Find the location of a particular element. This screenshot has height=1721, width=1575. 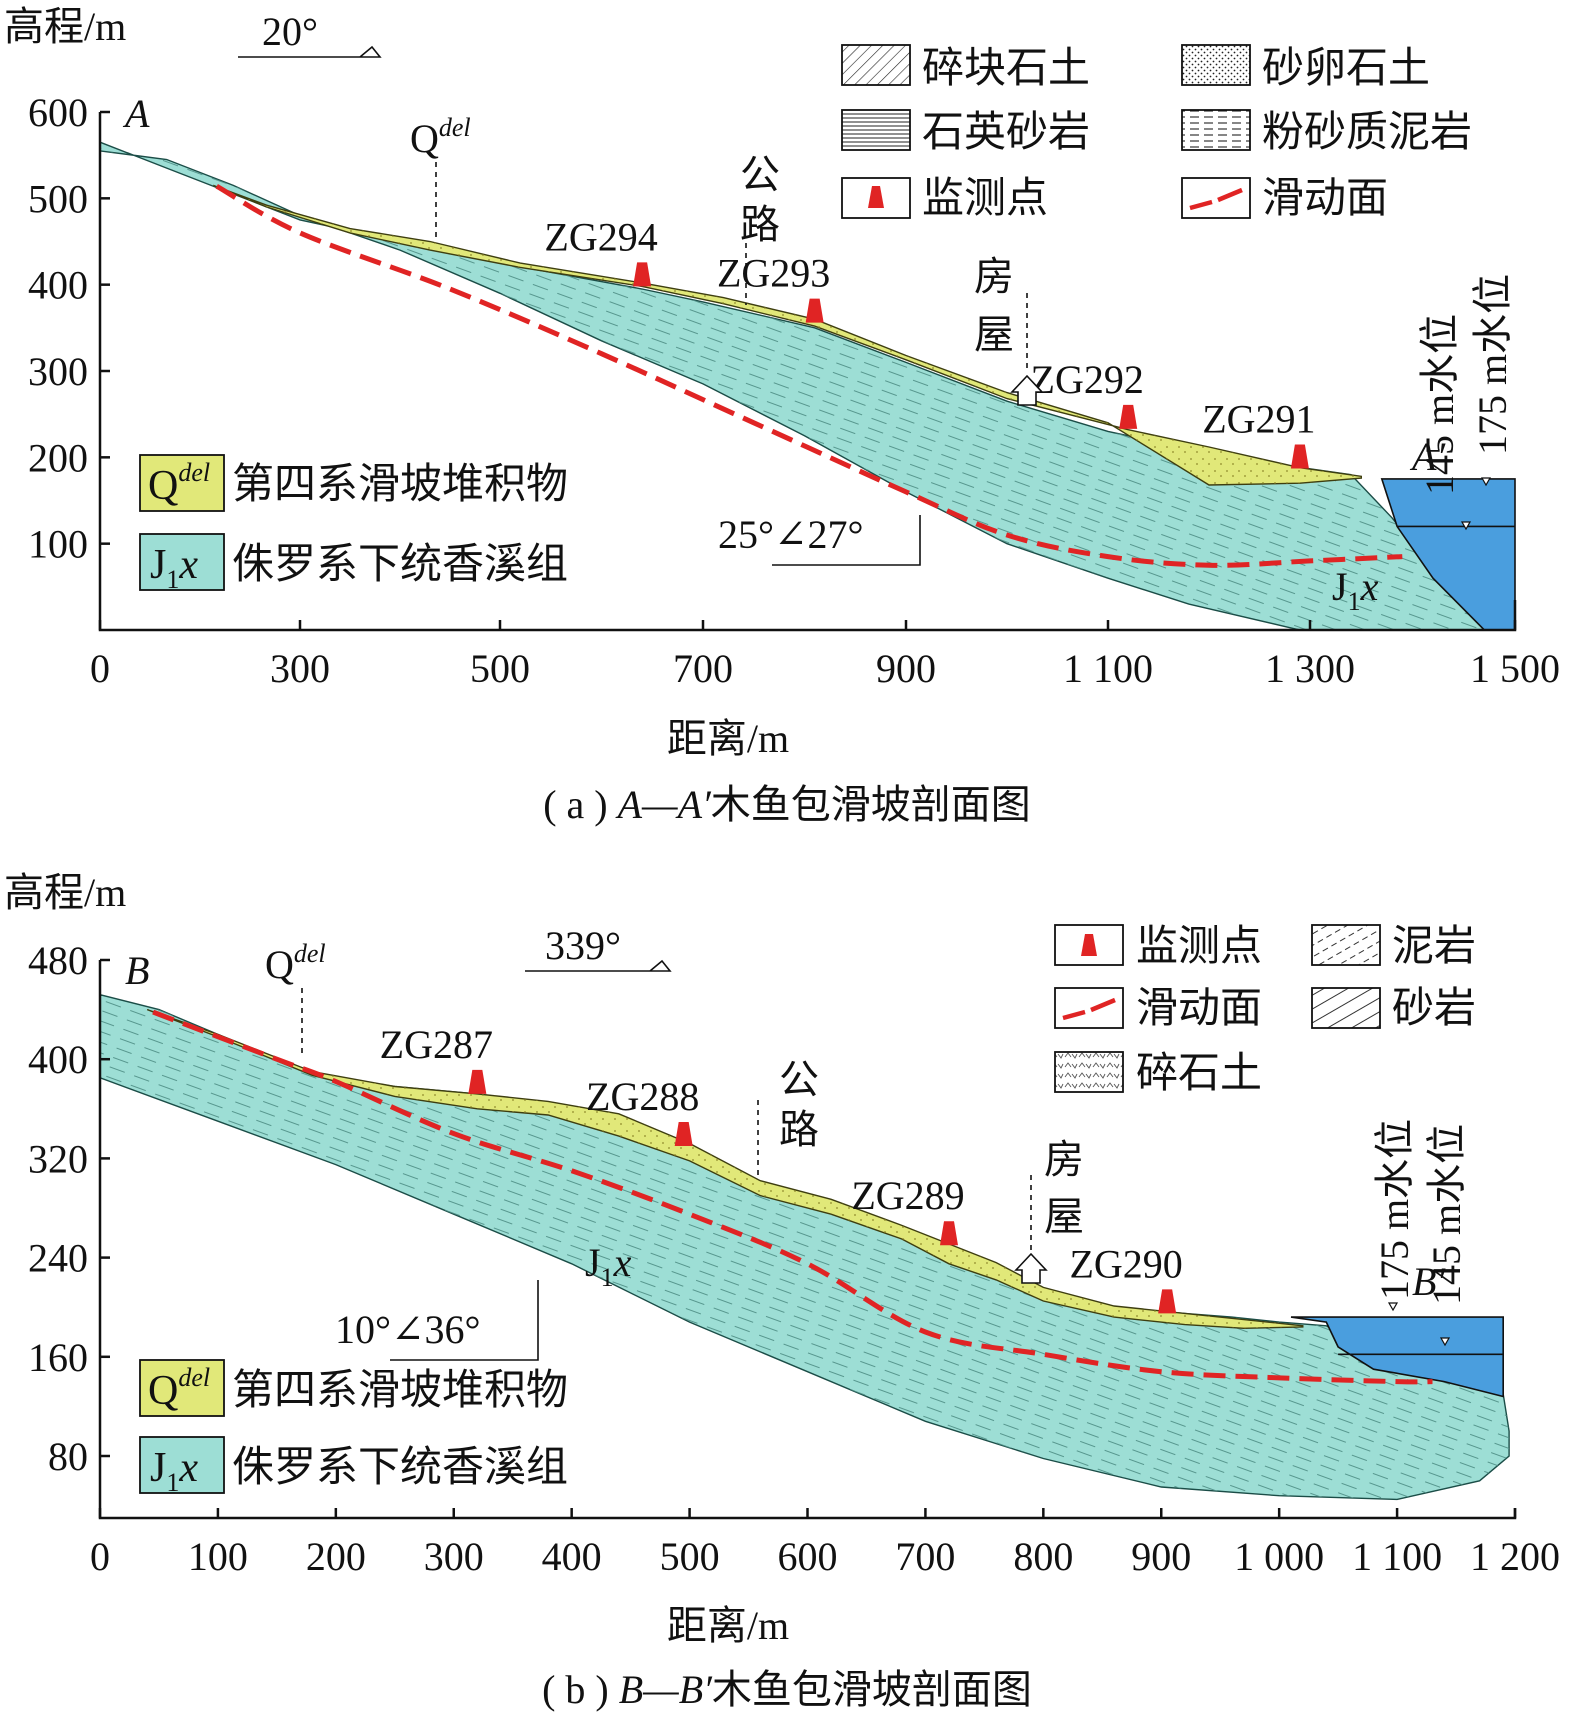

svg-text: 砂卵石土 is located at coordinates (1346, 69).